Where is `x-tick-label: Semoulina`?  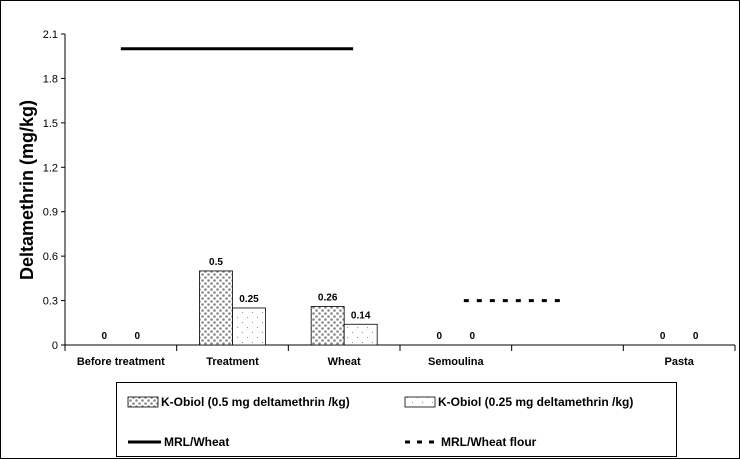
x-tick-label: Semoulina is located at coordinates (456, 362).